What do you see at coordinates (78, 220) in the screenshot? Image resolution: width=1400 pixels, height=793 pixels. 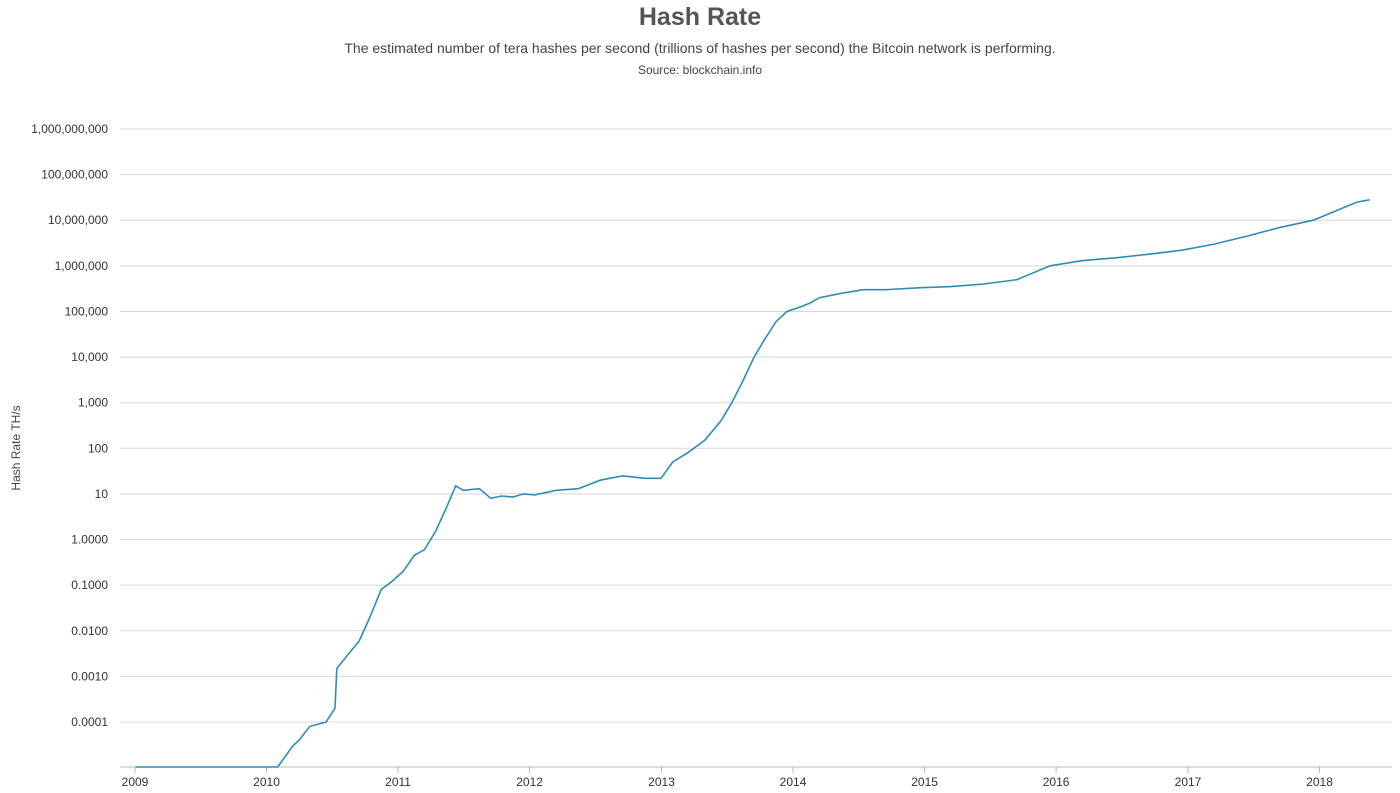 I see `y-tick-label: 10,000,000` at bounding box center [78, 220].